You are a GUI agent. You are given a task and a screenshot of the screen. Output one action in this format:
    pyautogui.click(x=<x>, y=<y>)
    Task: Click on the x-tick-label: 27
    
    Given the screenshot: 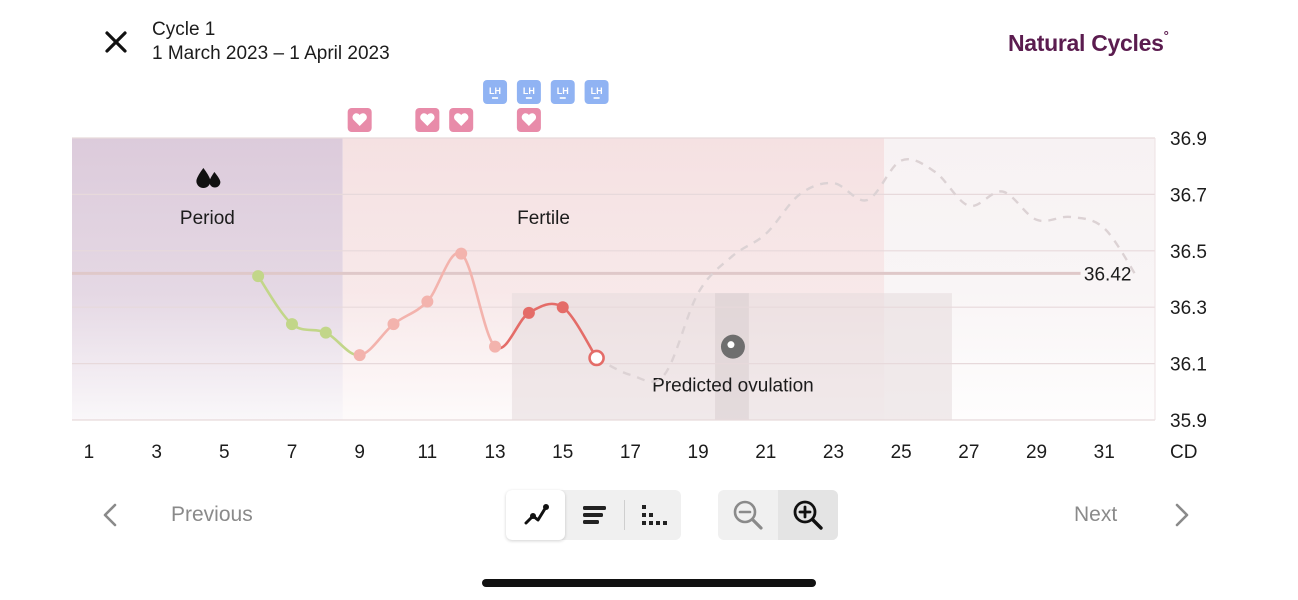 What is the action you would take?
    pyautogui.click(x=968, y=452)
    